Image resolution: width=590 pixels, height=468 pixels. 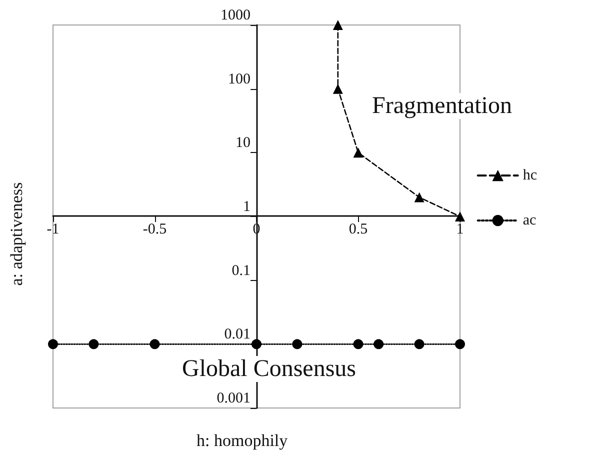 I want to click on y-tick-label: 0.001, so click(x=233, y=398).